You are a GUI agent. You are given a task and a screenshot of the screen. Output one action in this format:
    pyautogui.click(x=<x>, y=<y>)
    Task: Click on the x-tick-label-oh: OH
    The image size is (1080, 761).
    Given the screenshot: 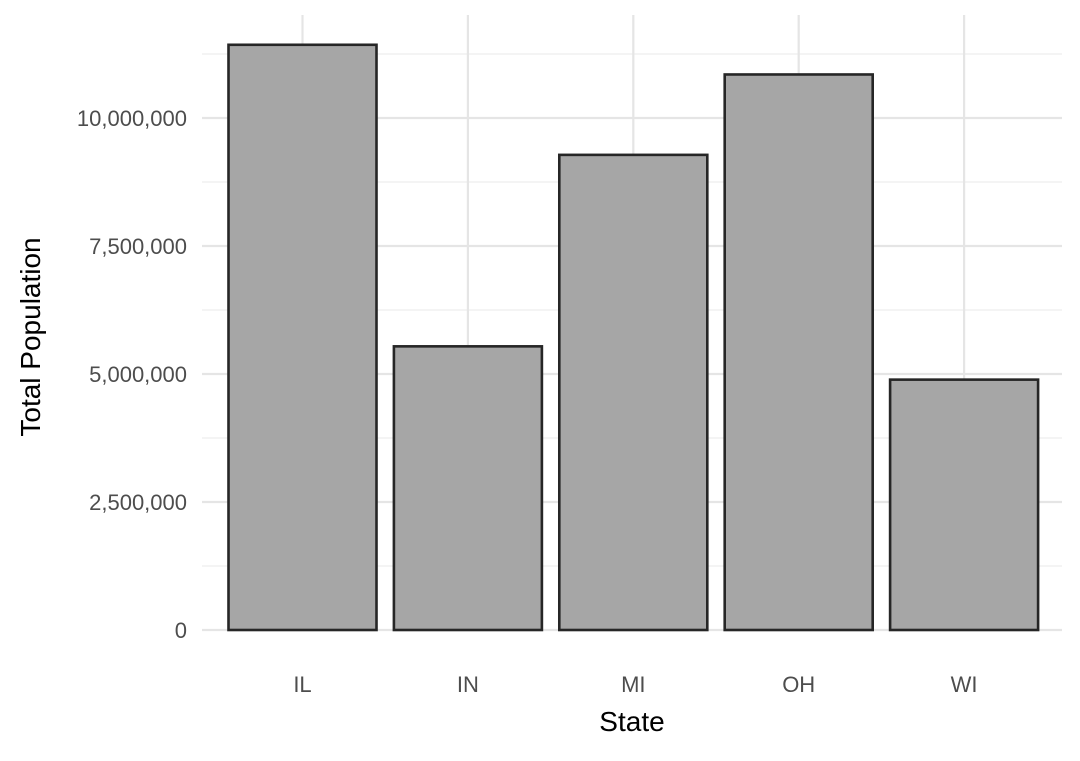 What is the action you would take?
    pyautogui.click(x=798, y=684)
    